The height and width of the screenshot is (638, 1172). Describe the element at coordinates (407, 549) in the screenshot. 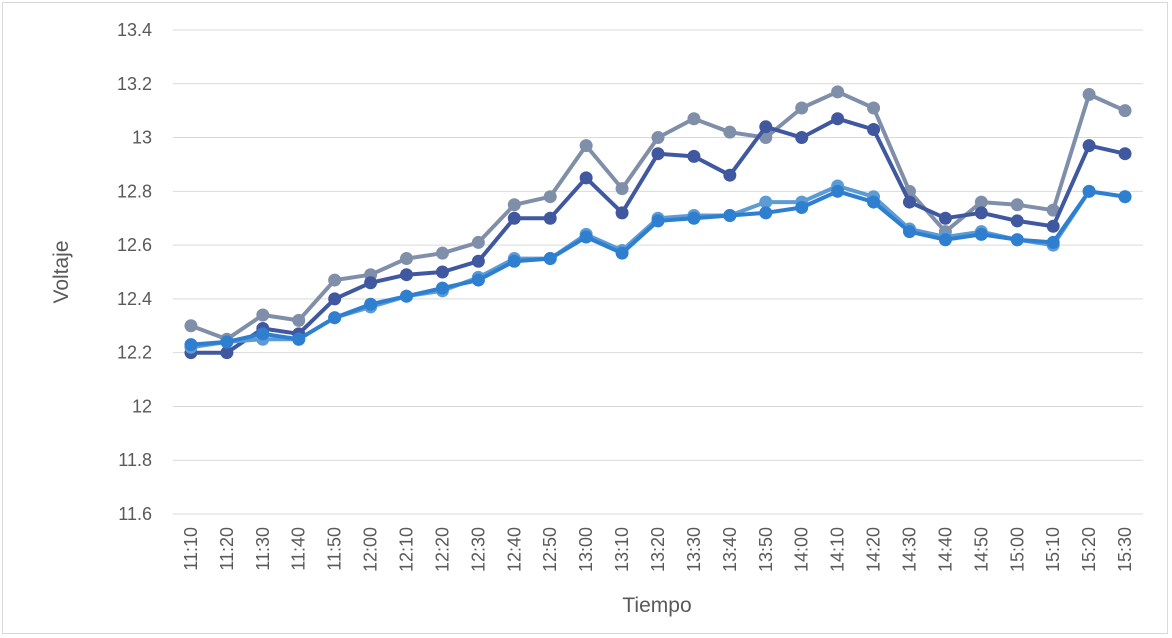

I see `x-tick-label: 12:10` at that location.